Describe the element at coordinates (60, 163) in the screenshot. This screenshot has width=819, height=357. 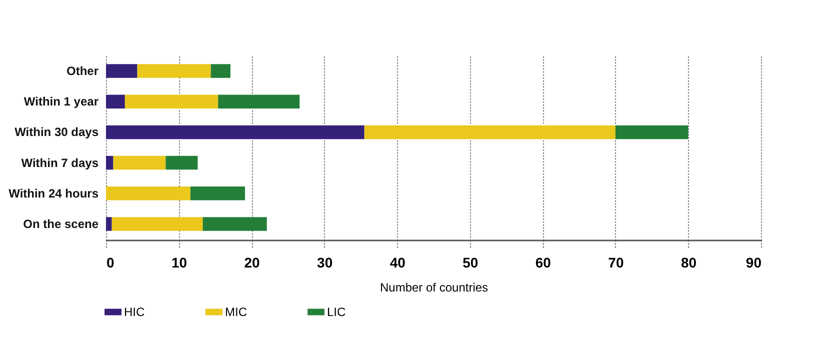
I see `y-tick-label: Within 7 days` at that location.